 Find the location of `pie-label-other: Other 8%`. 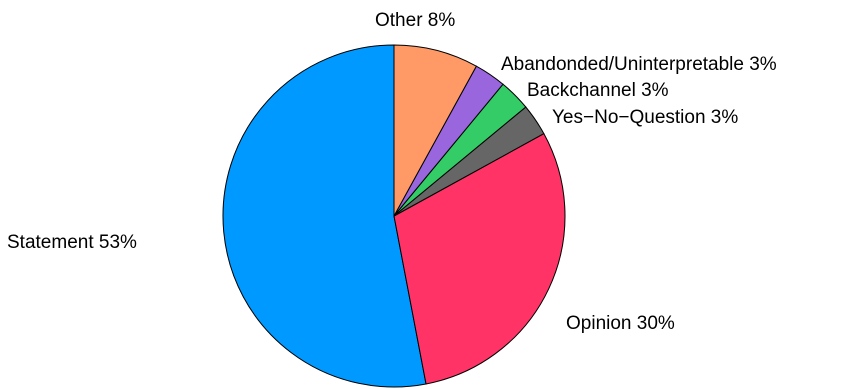

pie-label-other: Other 8% is located at coordinates (415, 20).